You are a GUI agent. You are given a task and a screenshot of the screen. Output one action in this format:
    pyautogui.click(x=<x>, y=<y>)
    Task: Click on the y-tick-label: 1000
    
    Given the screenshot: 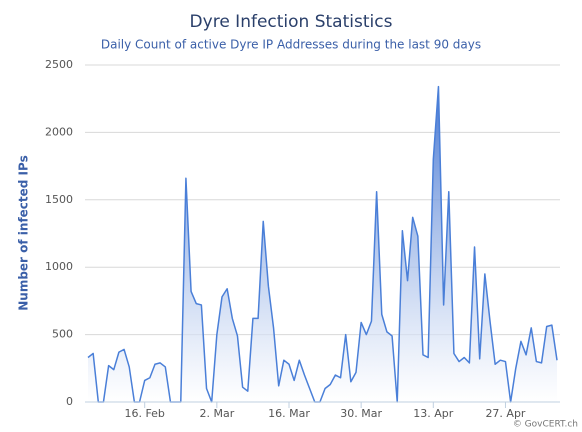 What is the action you would take?
    pyautogui.click(x=59, y=266)
    